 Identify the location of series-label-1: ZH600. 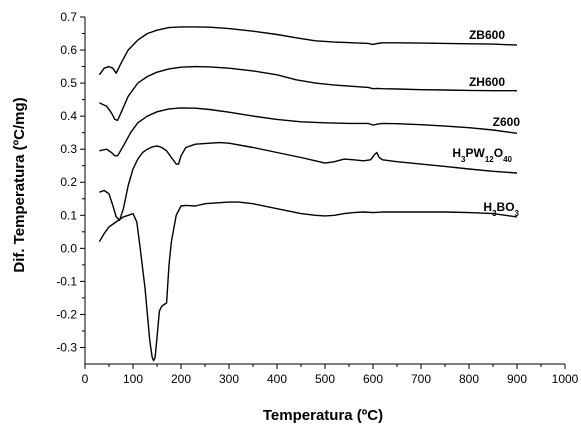
(487, 82).